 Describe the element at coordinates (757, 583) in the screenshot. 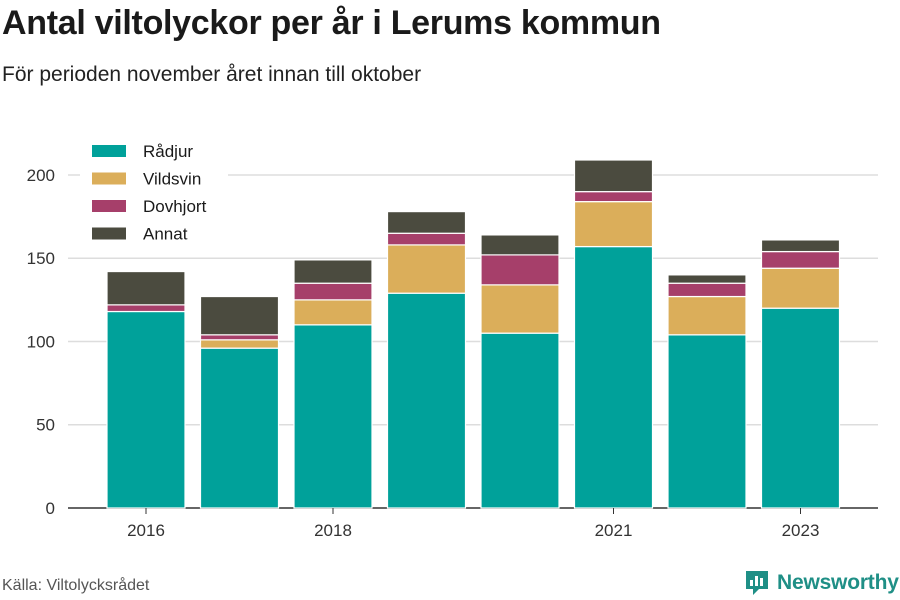

I see `newsworthy-logo-icon` at that location.